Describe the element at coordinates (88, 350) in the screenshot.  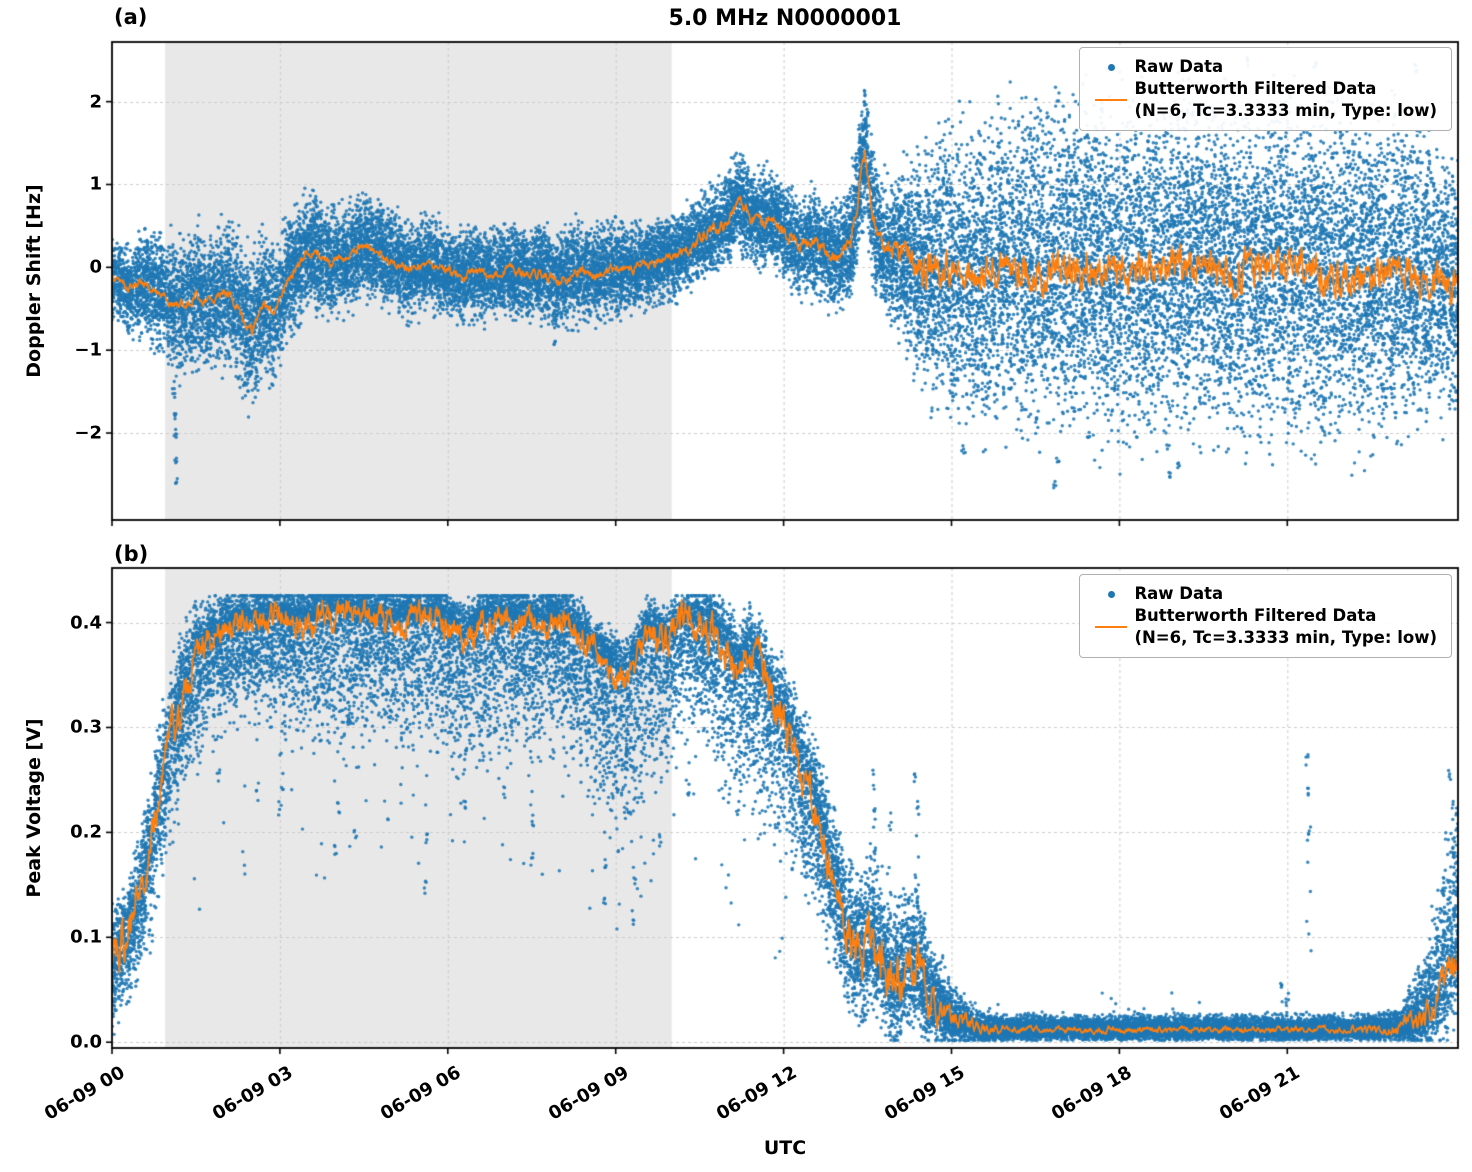
I see `y-tick-label: −1` at that location.